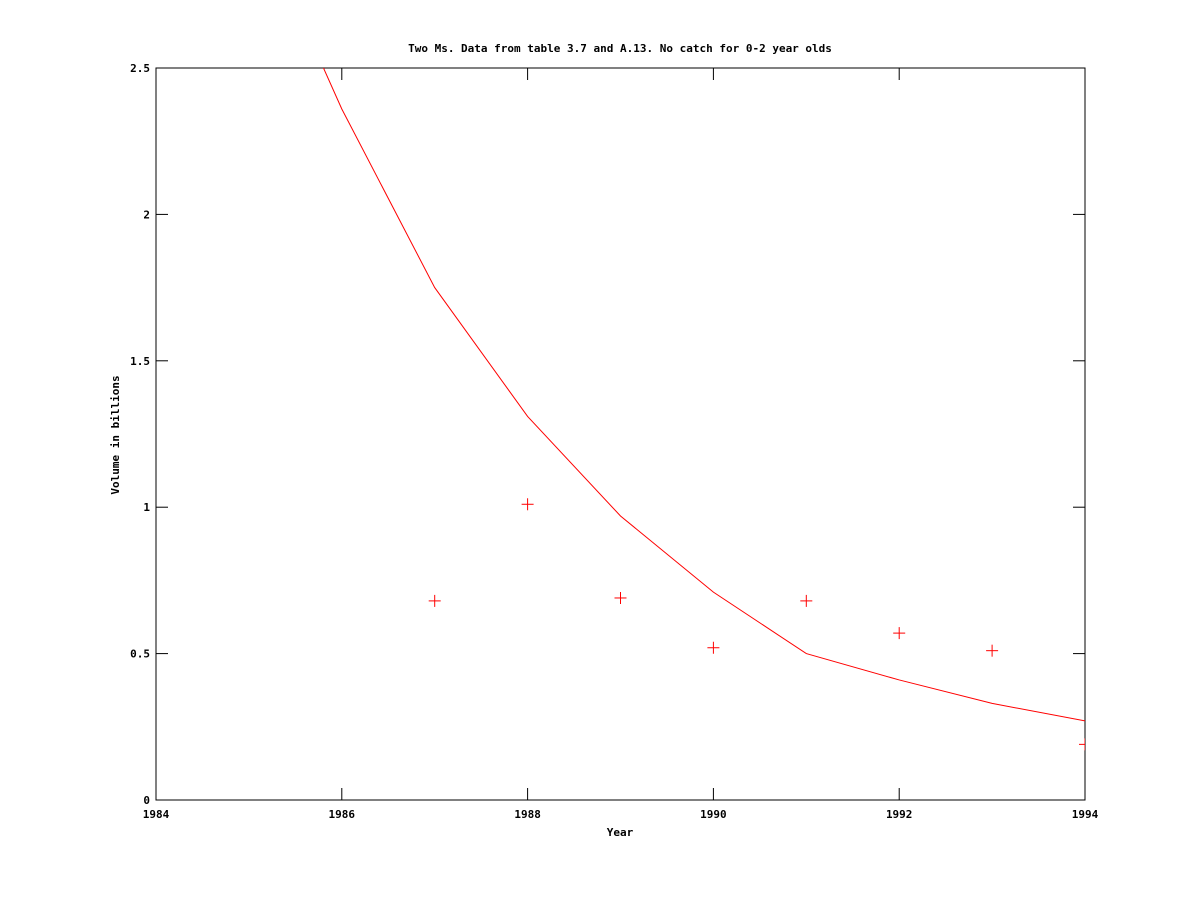 The image size is (1200, 904). Describe the element at coordinates (146, 800) in the screenshot. I see `y-tick-label: 0` at that location.